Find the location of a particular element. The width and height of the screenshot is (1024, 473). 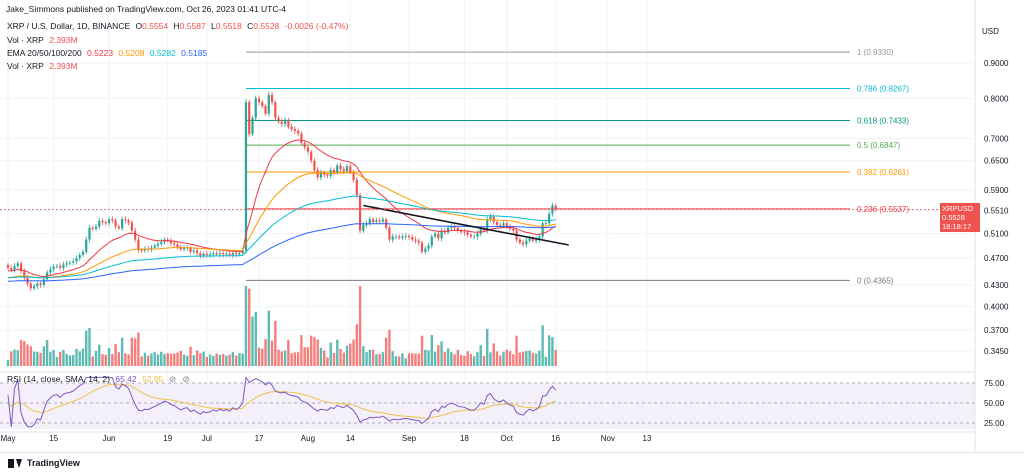

time-tick-label: Nov is located at coordinates (608, 438).